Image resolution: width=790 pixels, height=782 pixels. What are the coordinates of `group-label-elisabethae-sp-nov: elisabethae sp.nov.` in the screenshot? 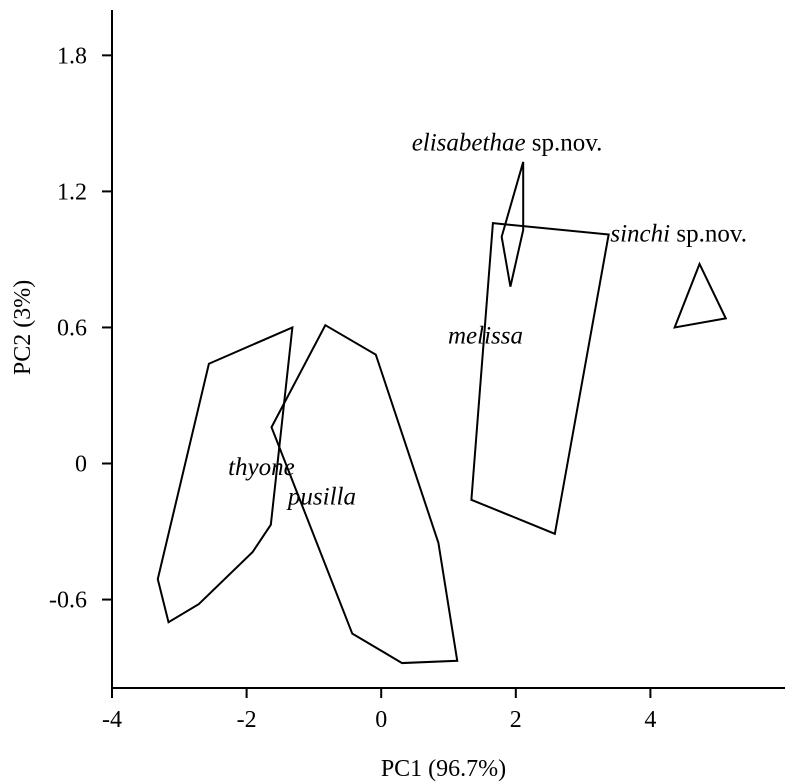 It's located at (507, 143).